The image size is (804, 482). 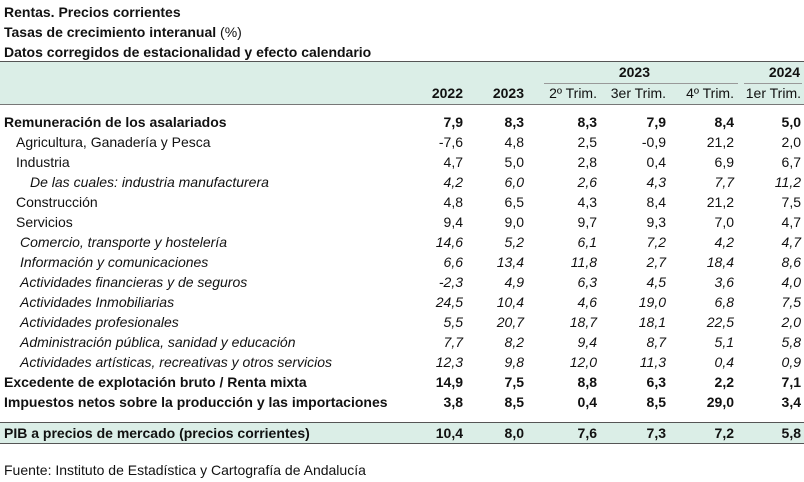 I want to click on table-cell: 6,8, so click(x=724, y=302).